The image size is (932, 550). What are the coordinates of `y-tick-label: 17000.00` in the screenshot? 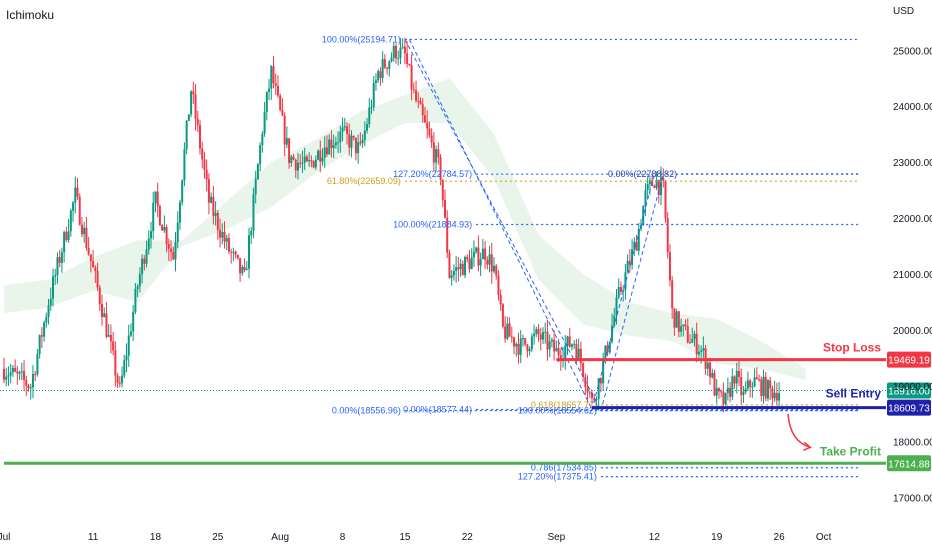 It's located at (912, 499).